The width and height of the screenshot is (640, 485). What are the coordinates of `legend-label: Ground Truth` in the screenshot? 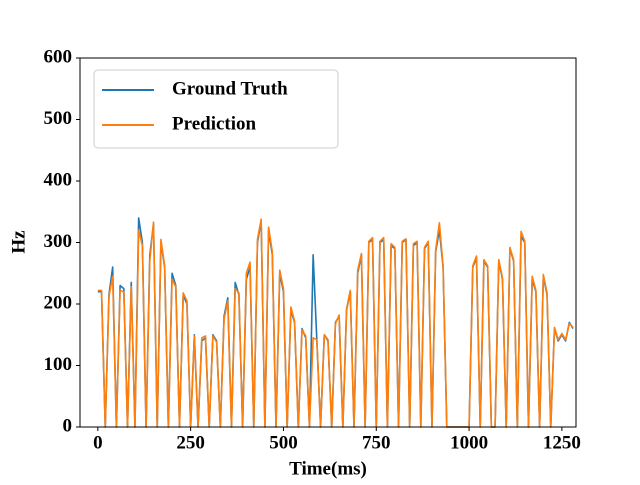 It's located at (230, 88).